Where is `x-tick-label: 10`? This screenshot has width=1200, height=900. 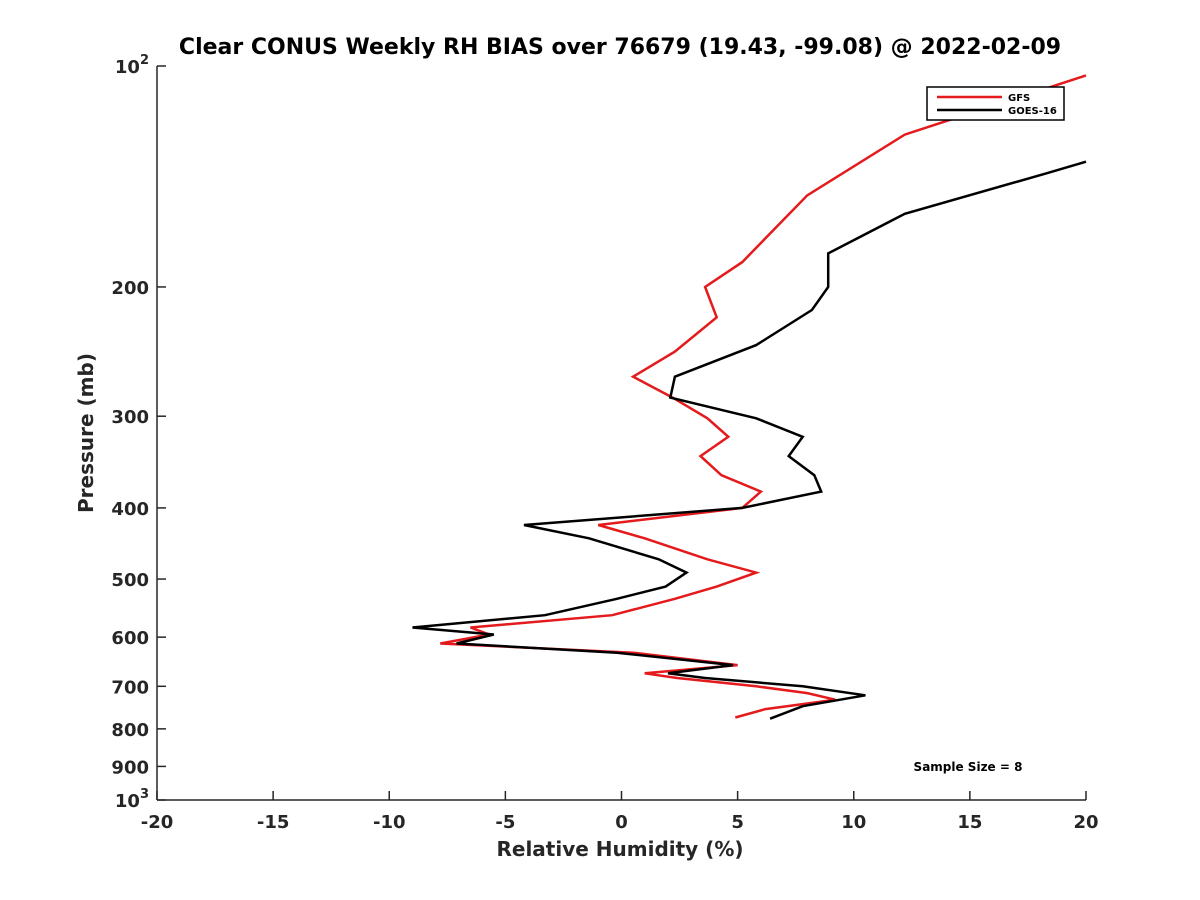
x-tick-label: 10 is located at coordinates (853, 822).